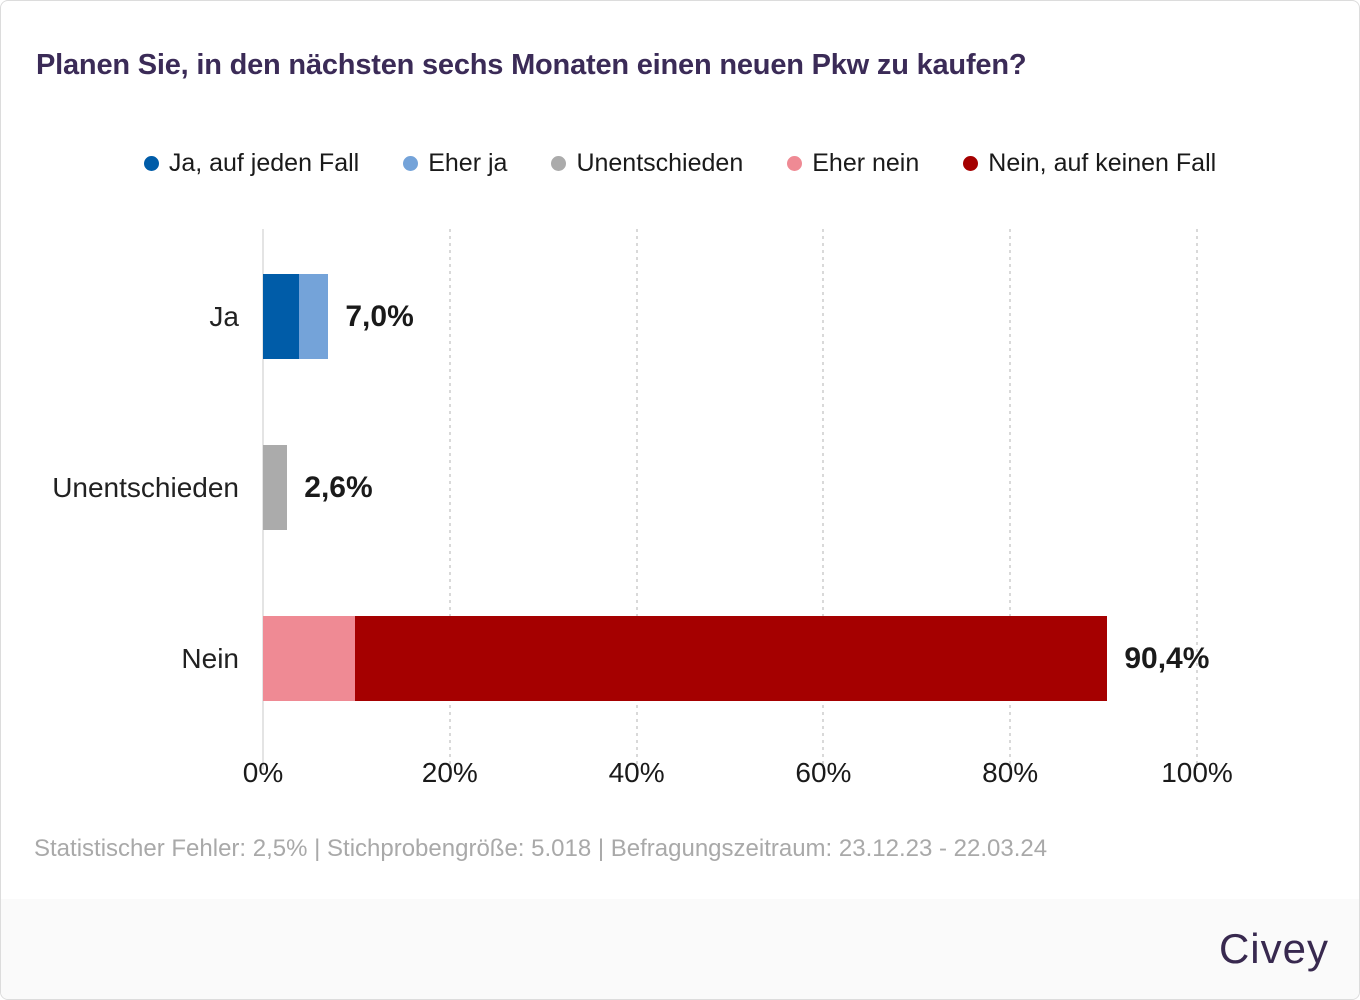 The image size is (1360, 1000). Describe the element at coordinates (338, 487) in the screenshot. I see `value-label-unentschieden: 2,6%` at that location.